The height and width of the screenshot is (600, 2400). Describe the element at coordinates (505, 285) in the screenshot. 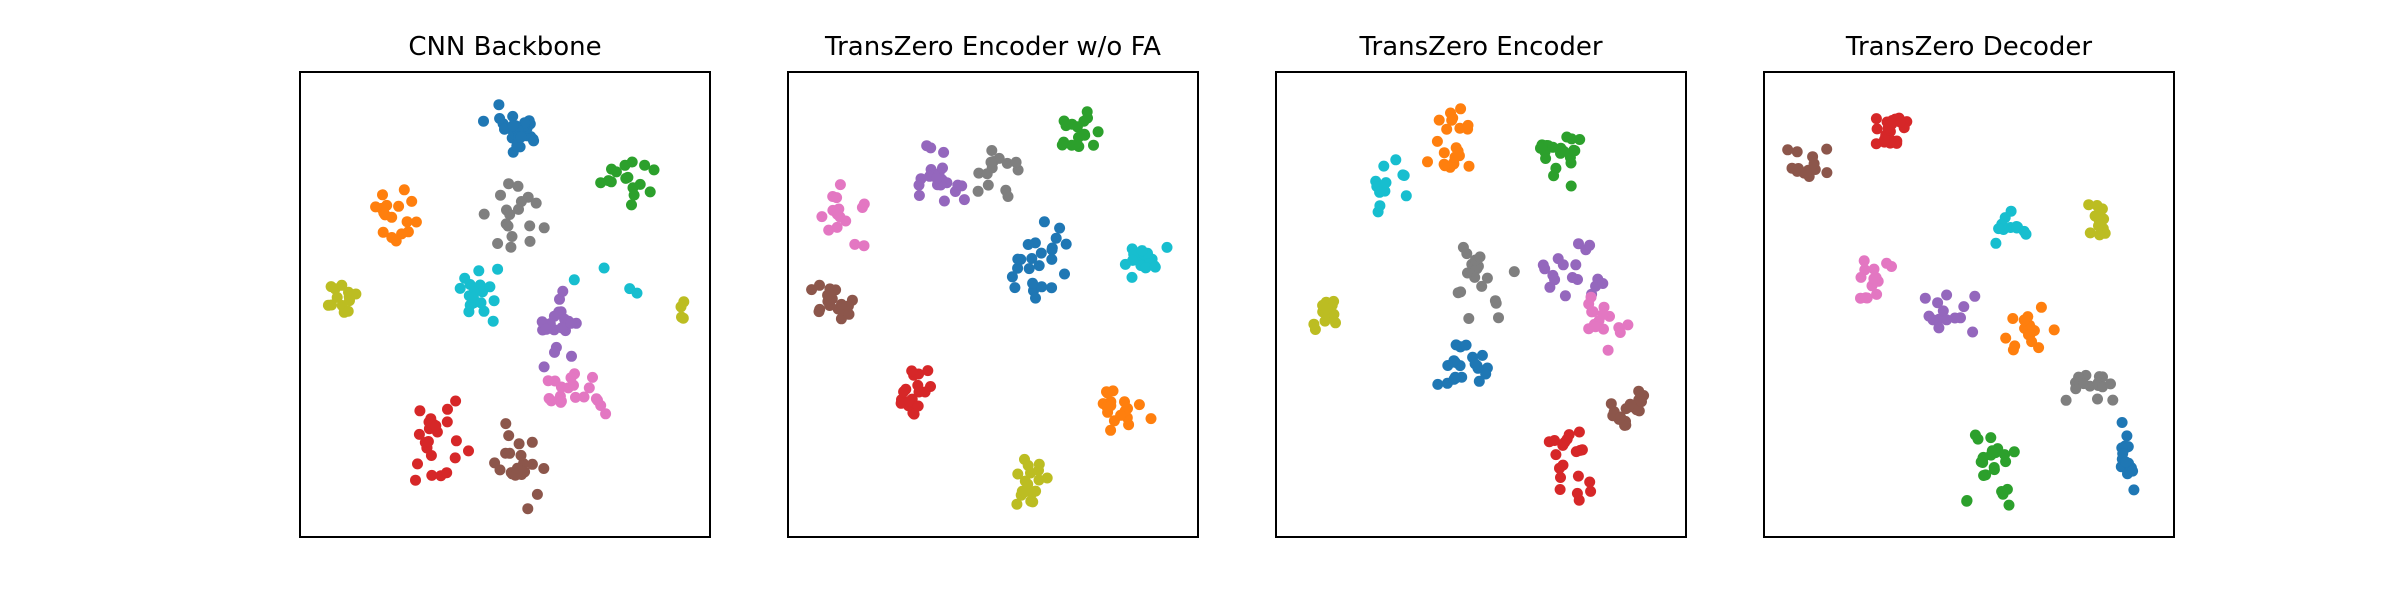

I see `panel-cnn-backbone: CNN Backbone` at that location.